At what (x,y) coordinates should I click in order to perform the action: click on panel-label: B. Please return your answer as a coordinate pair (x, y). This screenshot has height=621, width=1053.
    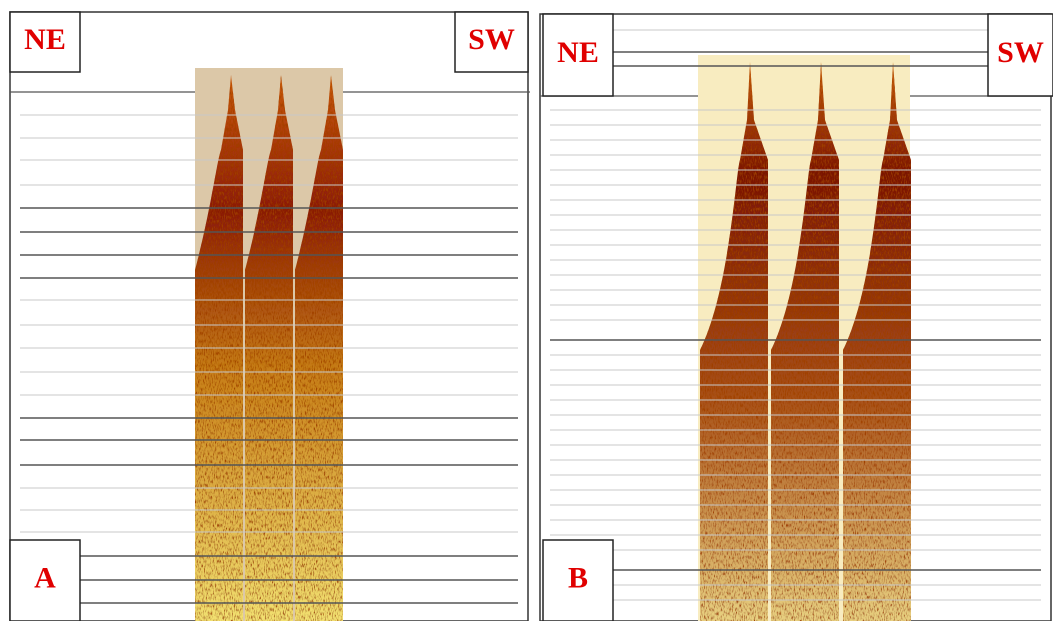
    Looking at the image, I should click on (578, 577).